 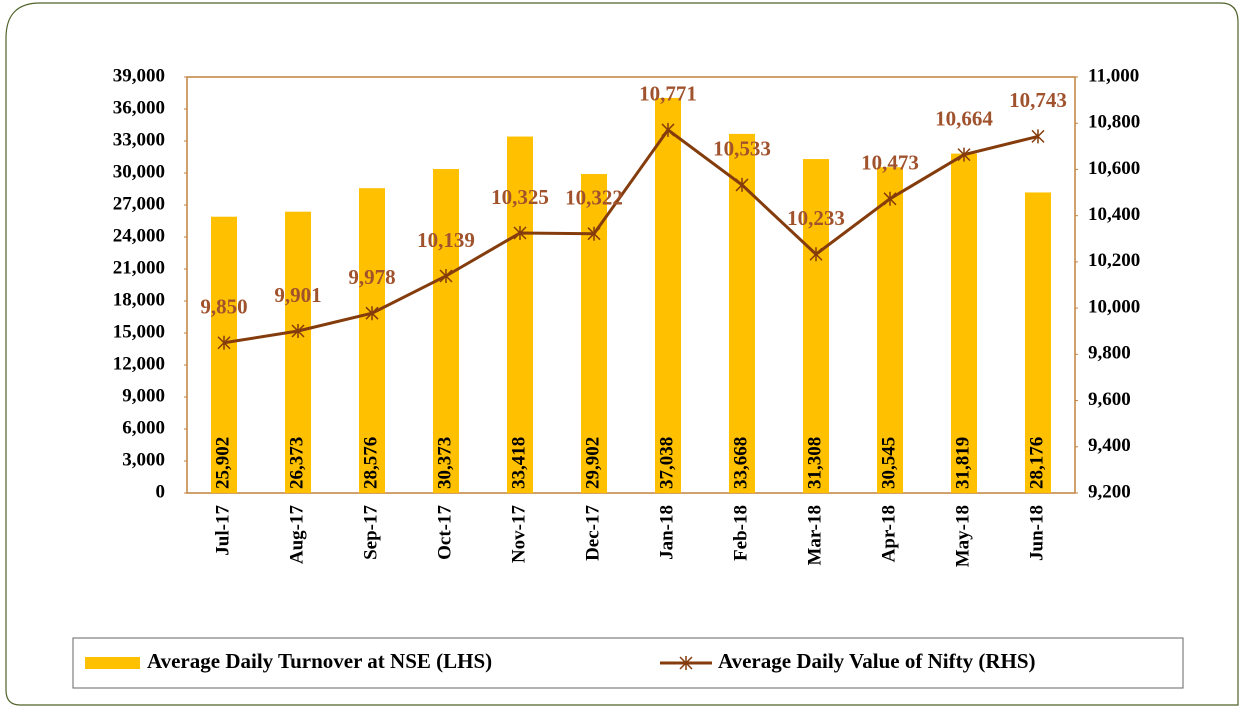 What do you see at coordinates (370, 463) in the screenshot?
I see `bar-value-label: 28,576` at bounding box center [370, 463].